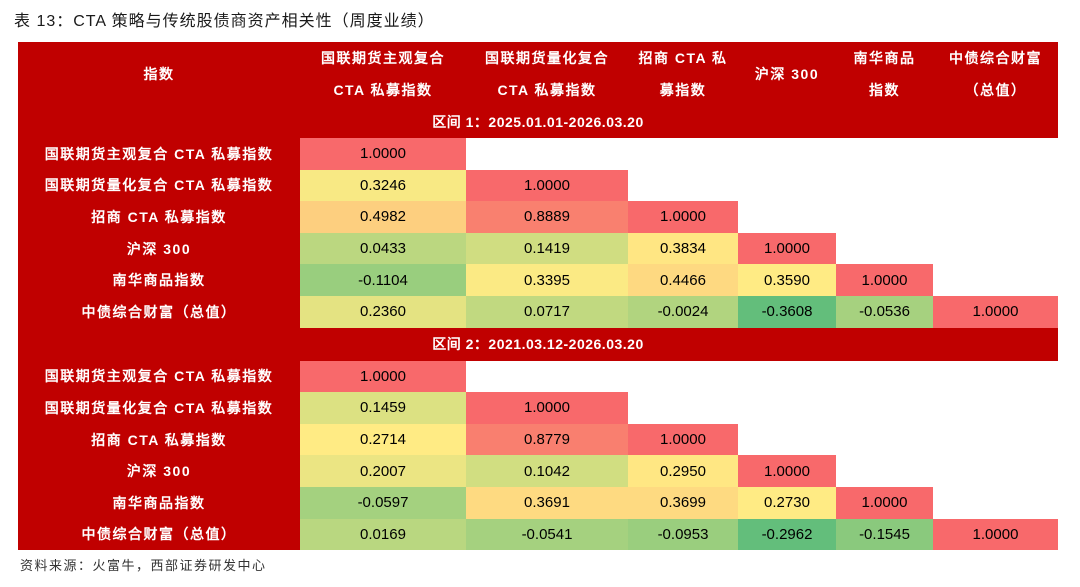 This screenshot has width=1080, height=587. I want to click on column-header: 南华商品 指数, so click(884, 74).